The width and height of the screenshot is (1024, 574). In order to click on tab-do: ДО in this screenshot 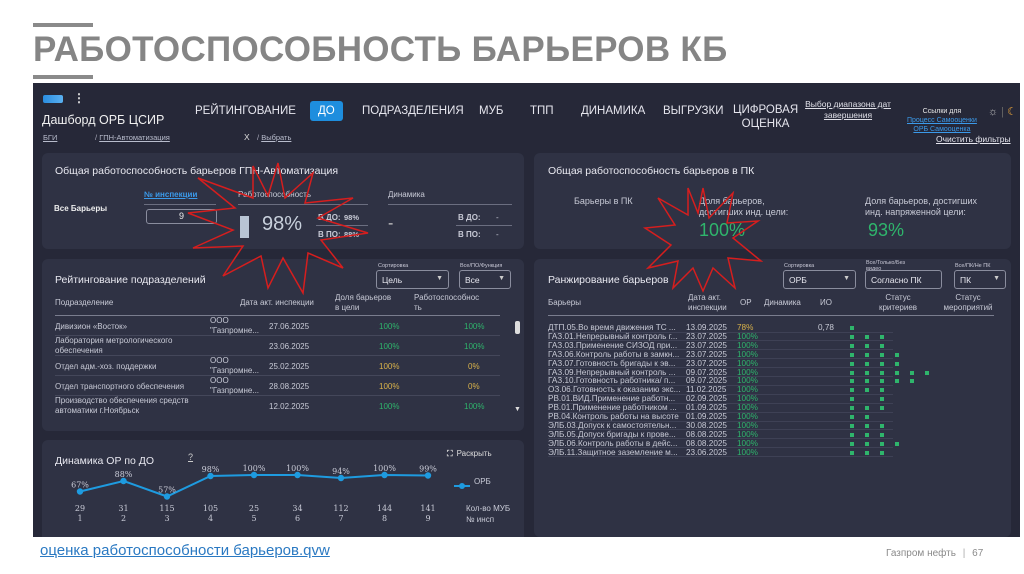, I will do `click(326, 111)`.